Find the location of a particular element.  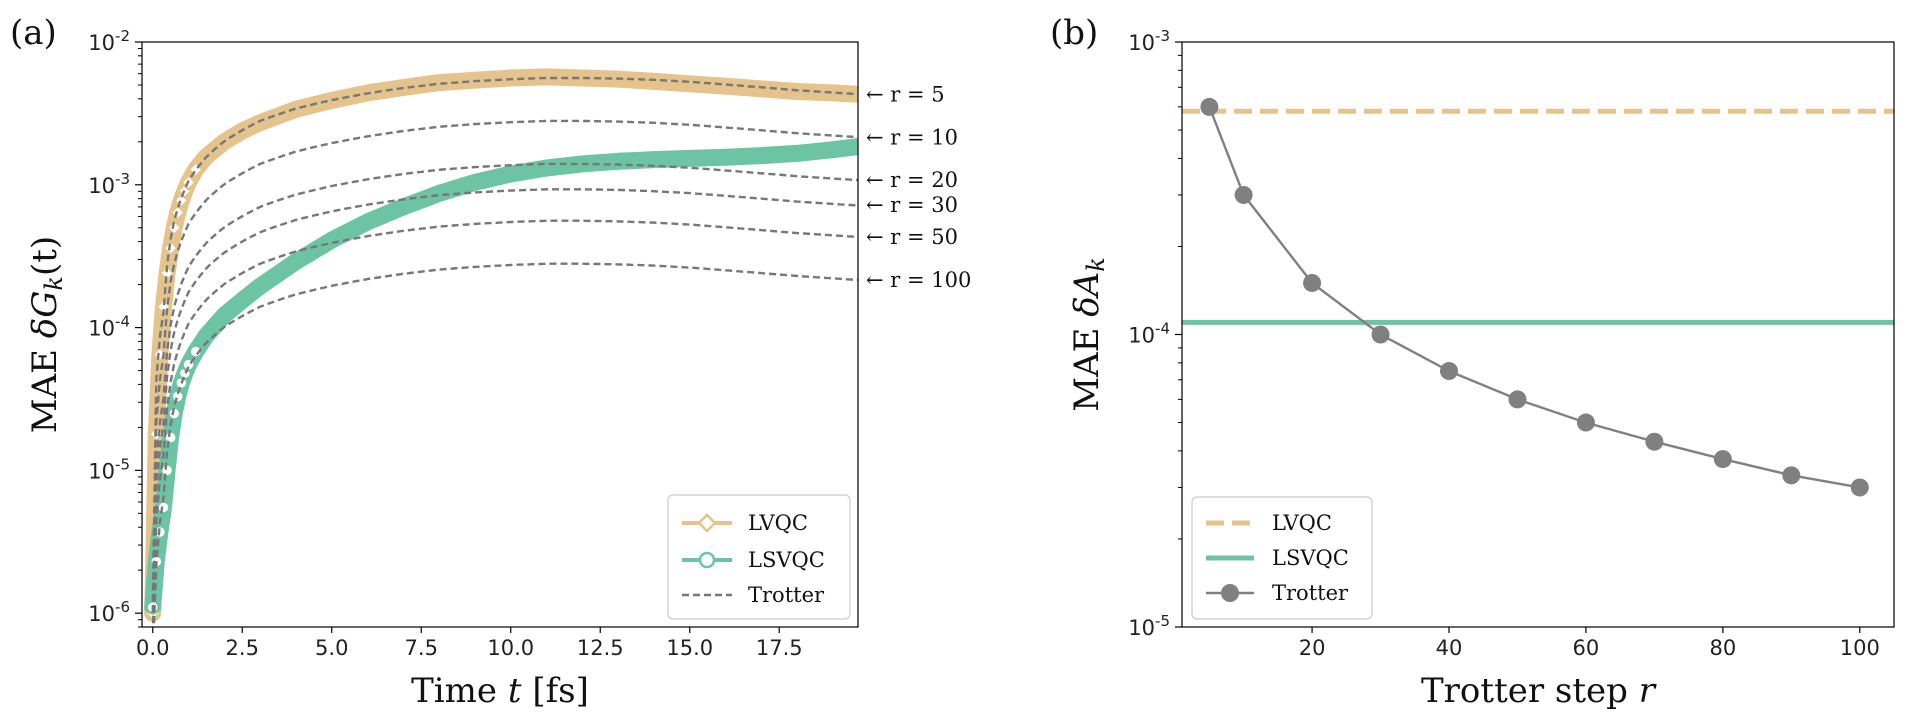

legend-lvqc-marker is located at coordinates (707, 523).